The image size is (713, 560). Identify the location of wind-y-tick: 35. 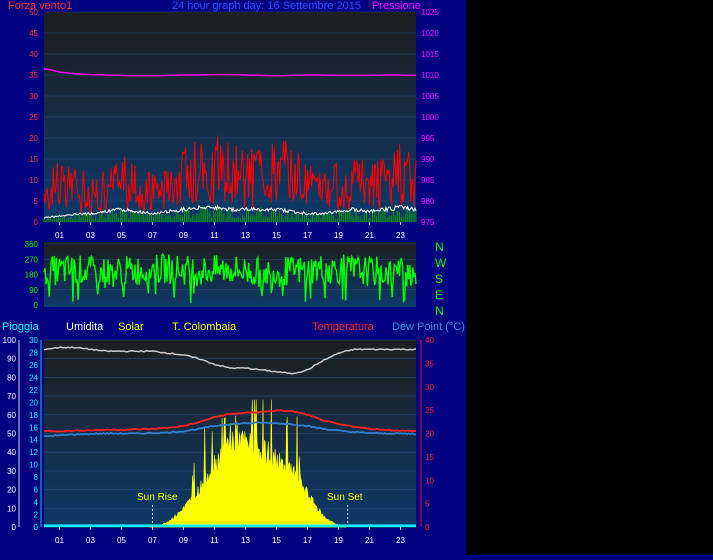
(33, 75).